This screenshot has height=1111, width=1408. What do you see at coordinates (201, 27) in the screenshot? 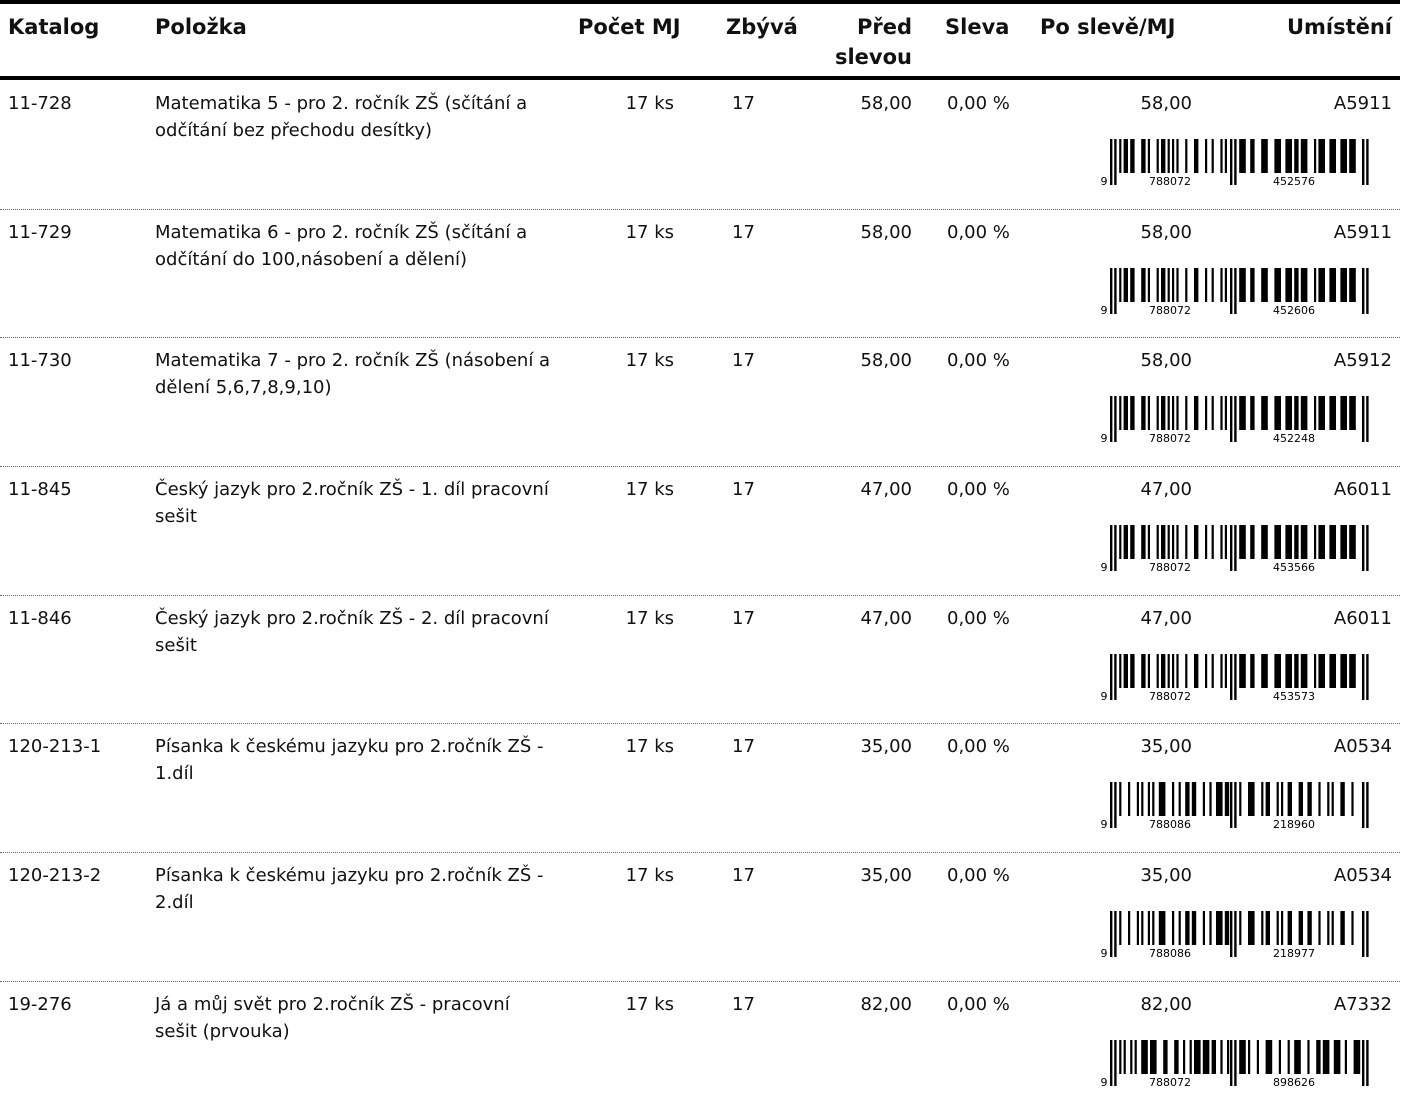
I see `header-item: Položka` at bounding box center [201, 27].